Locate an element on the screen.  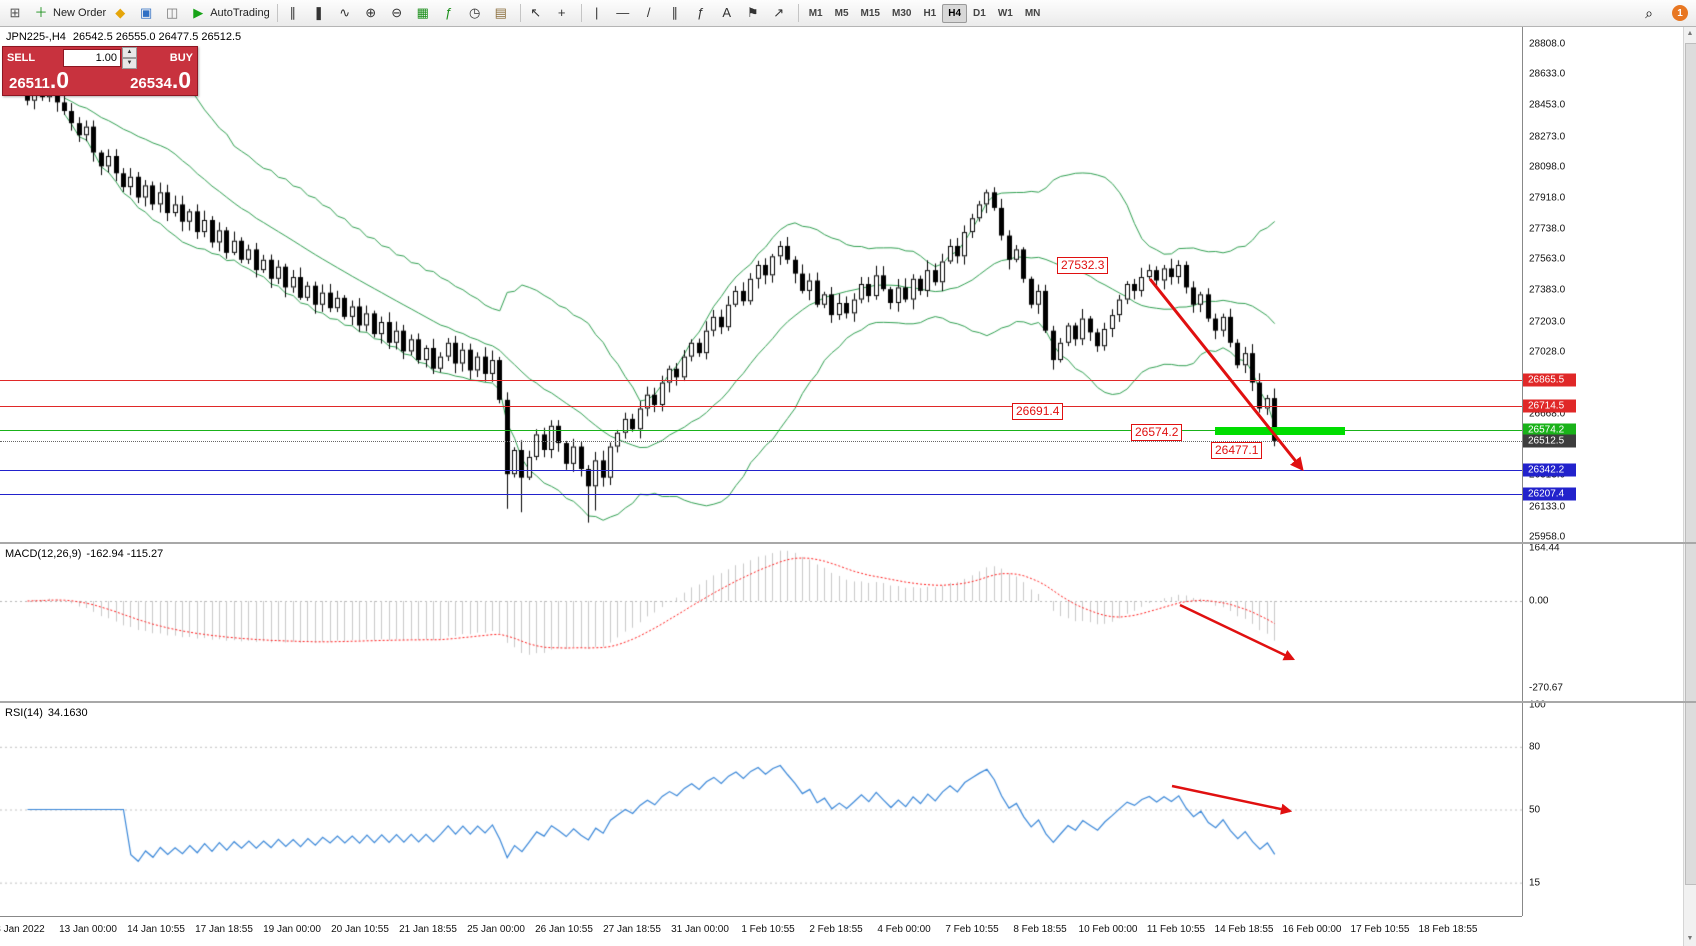
price-trend-arrow is located at coordinates (1226, 375).